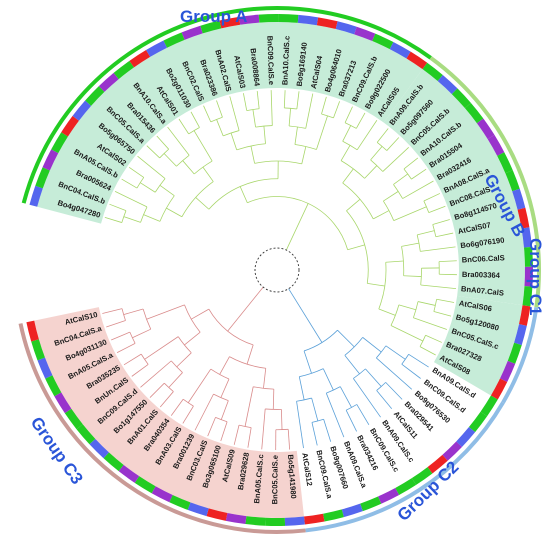  What do you see at coordinates (213, 16) in the screenshot?
I see `group-label-a: Group A` at bounding box center [213, 16].